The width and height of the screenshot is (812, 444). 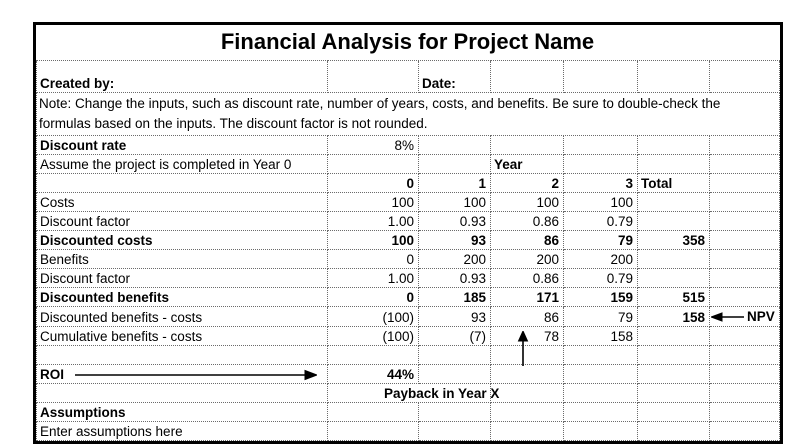 What do you see at coordinates (527, 202) in the screenshot?
I see `cell-y2: 100` at bounding box center [527, 202].